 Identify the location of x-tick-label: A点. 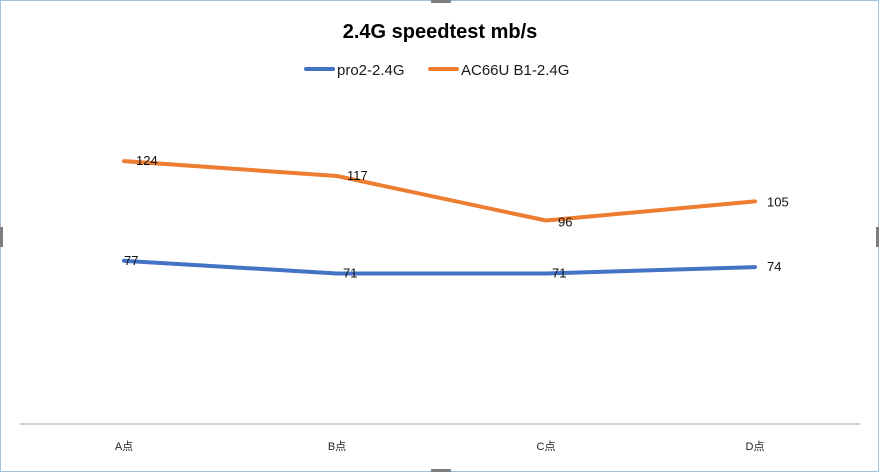
(124, 446).